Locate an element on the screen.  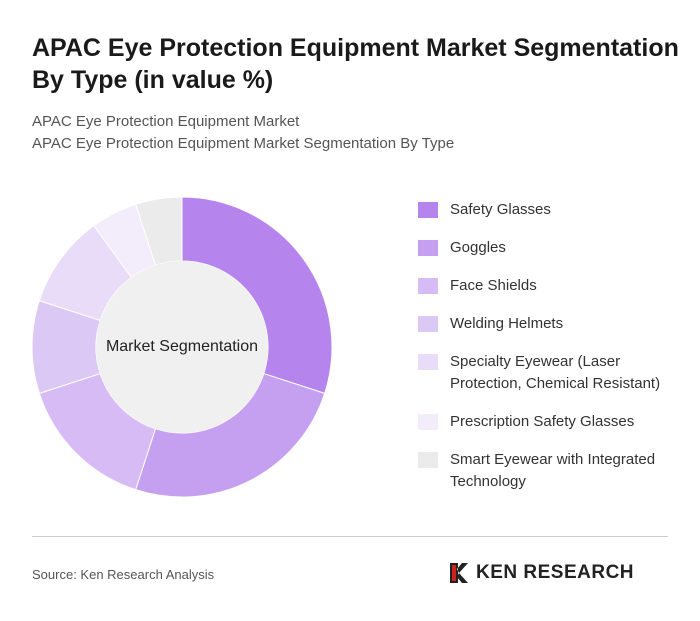
legend-label: Goggles is located at coordinates (478, 247).